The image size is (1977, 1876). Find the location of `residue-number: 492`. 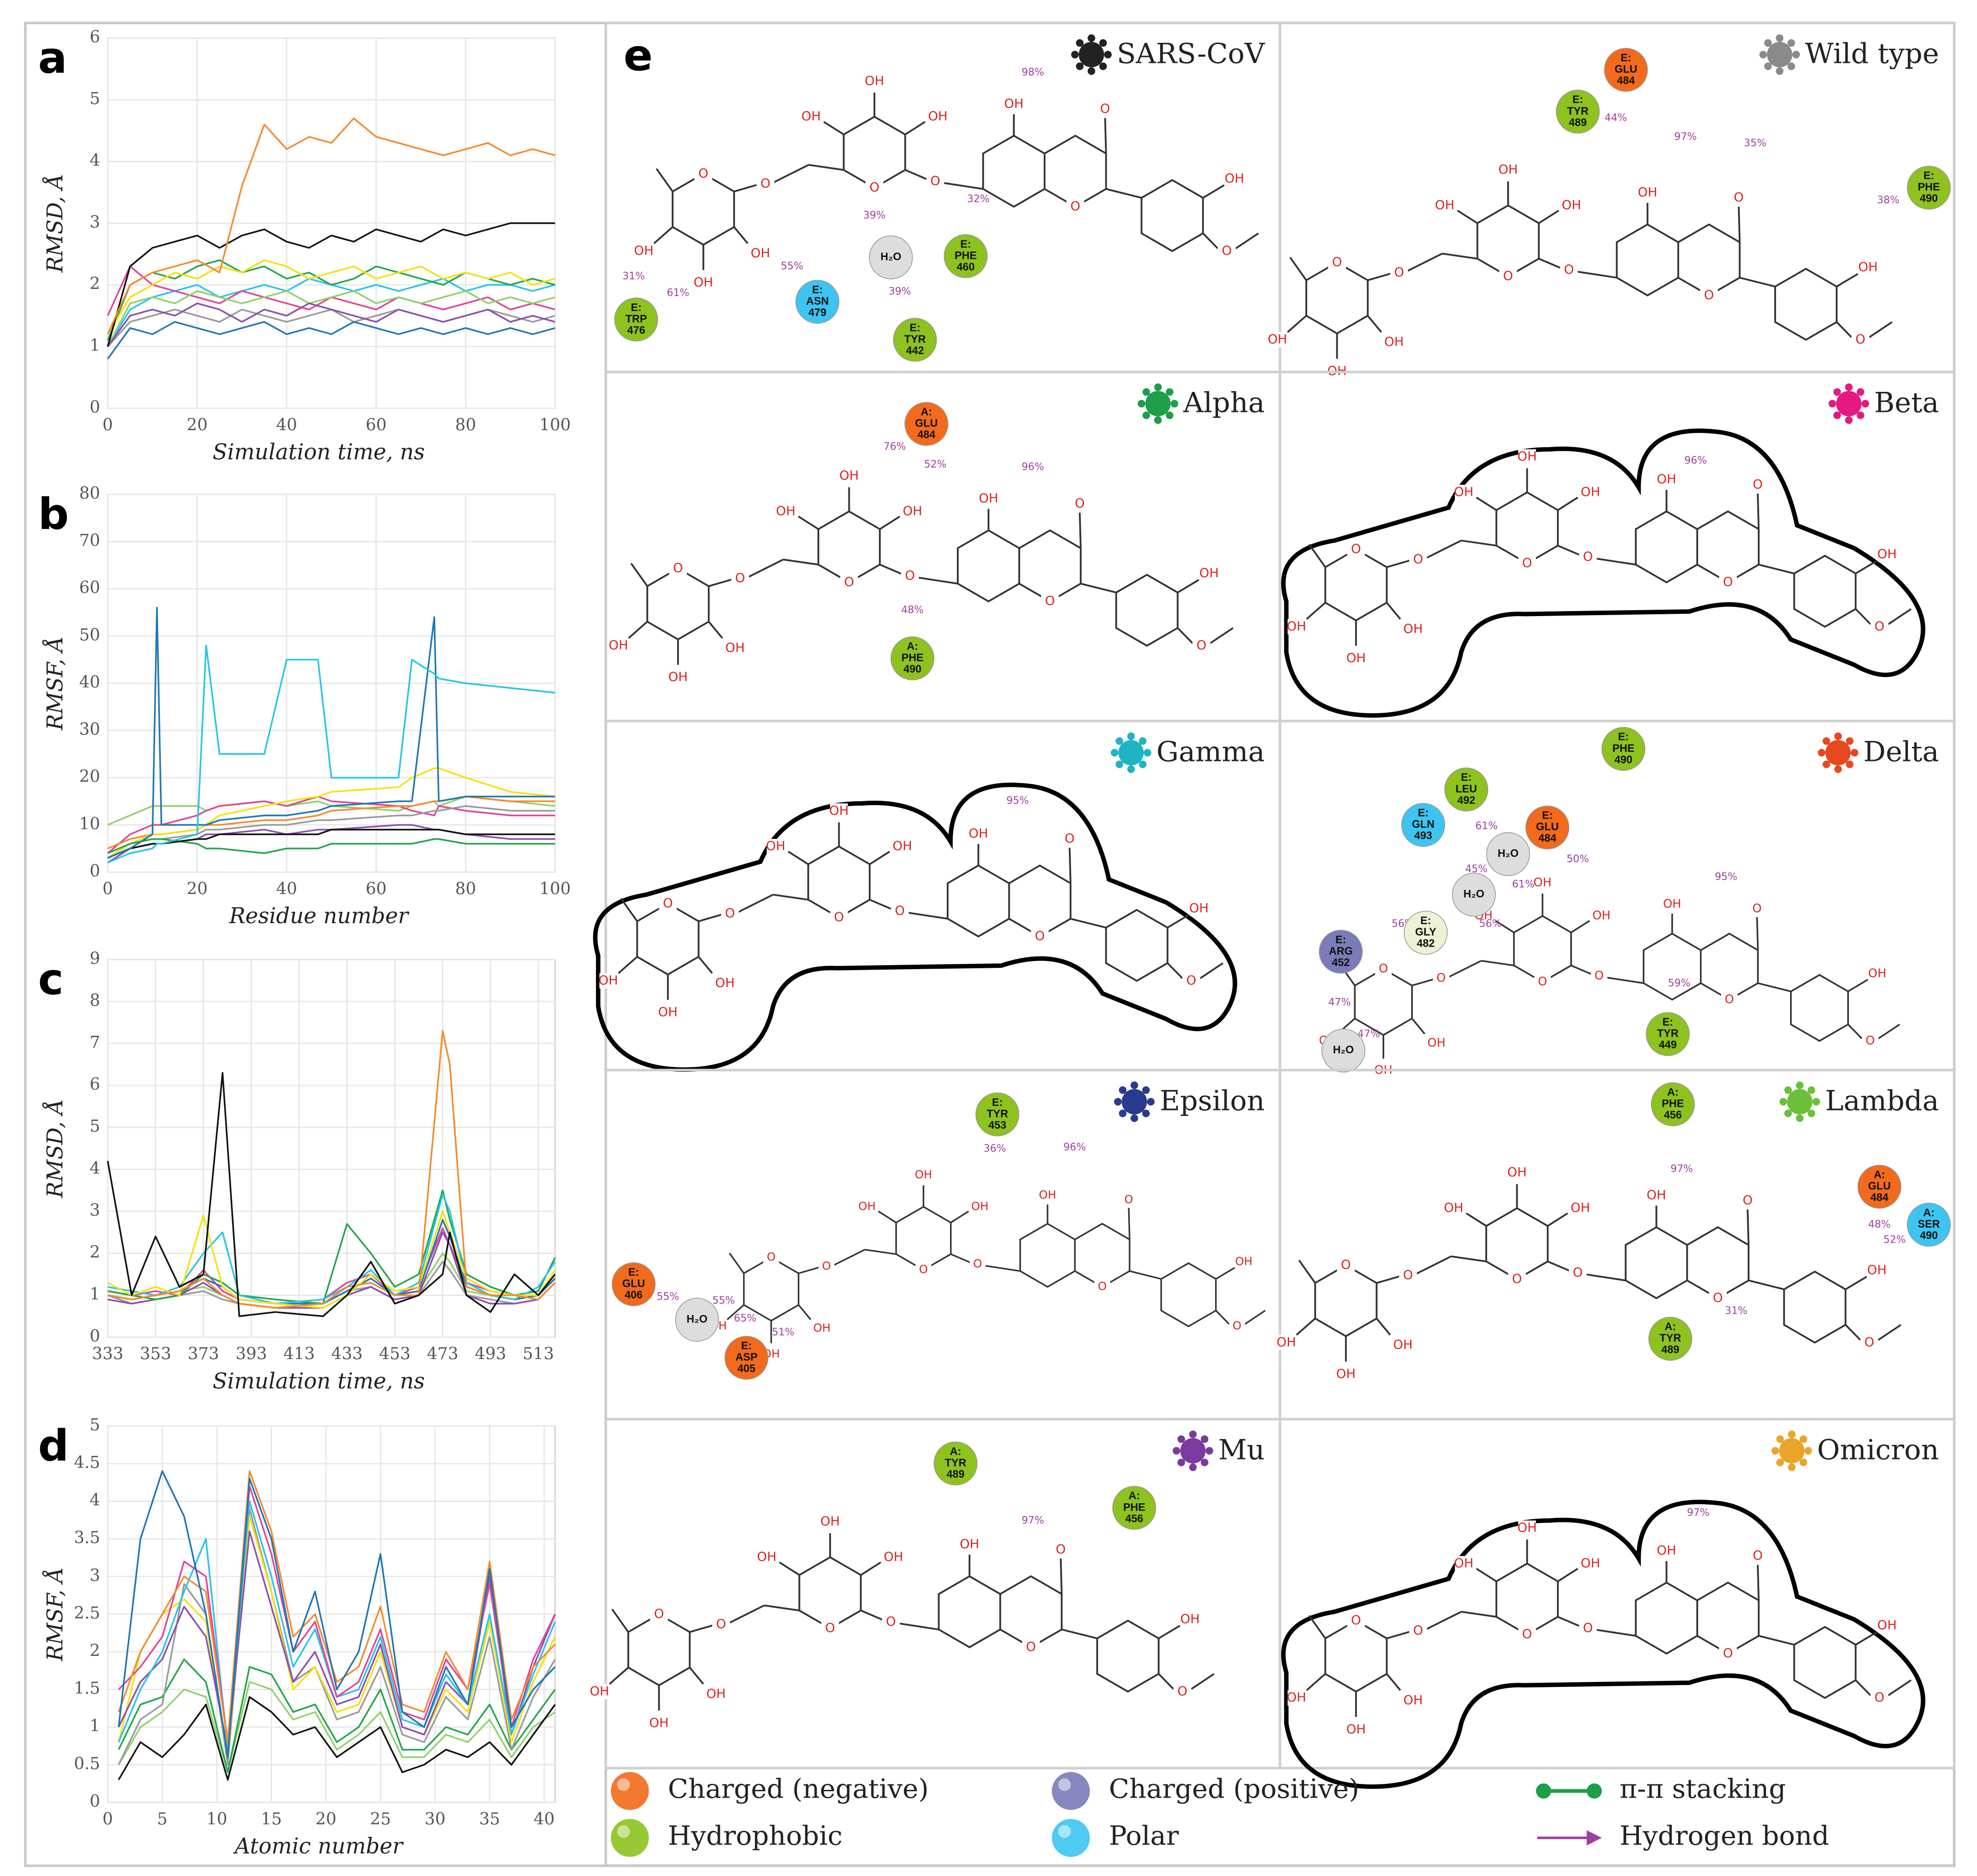

residue-number: 492 is located at coordinates (1466, 801).